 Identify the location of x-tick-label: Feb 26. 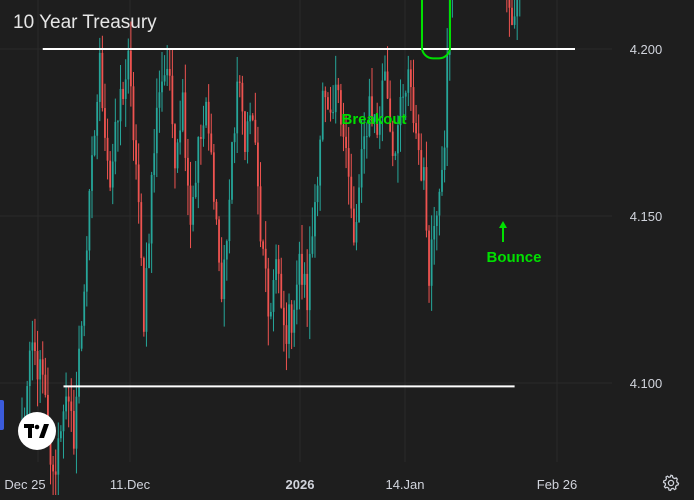
(557, 484).